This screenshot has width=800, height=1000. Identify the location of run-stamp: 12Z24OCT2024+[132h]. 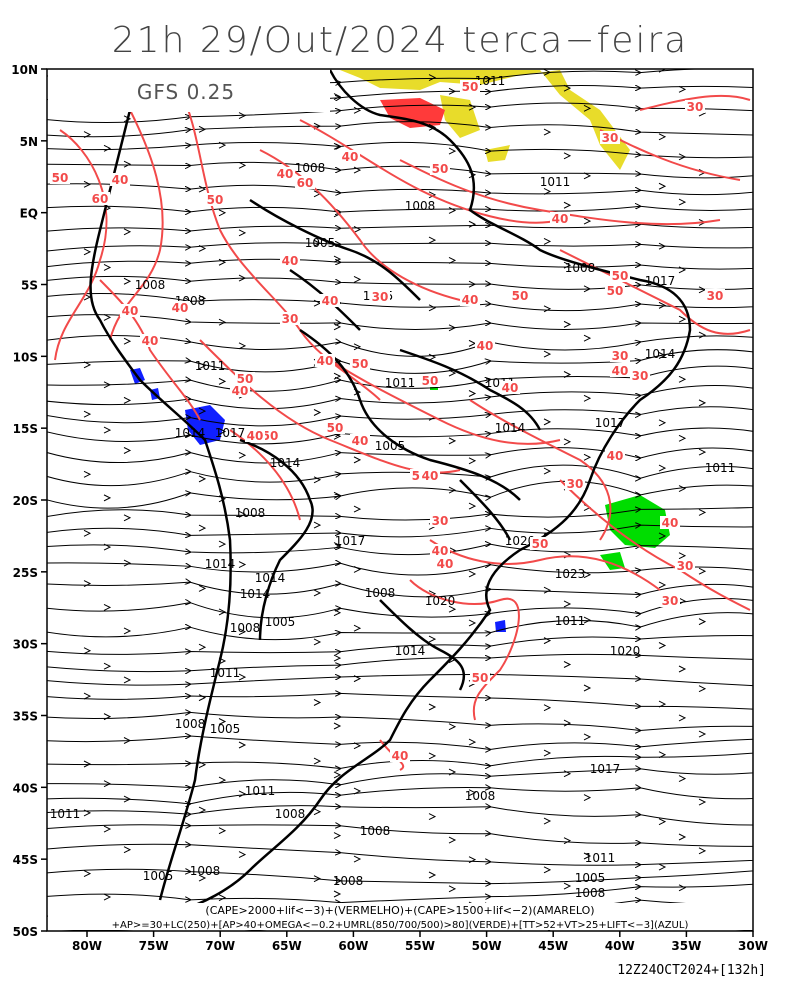
(691, 970).